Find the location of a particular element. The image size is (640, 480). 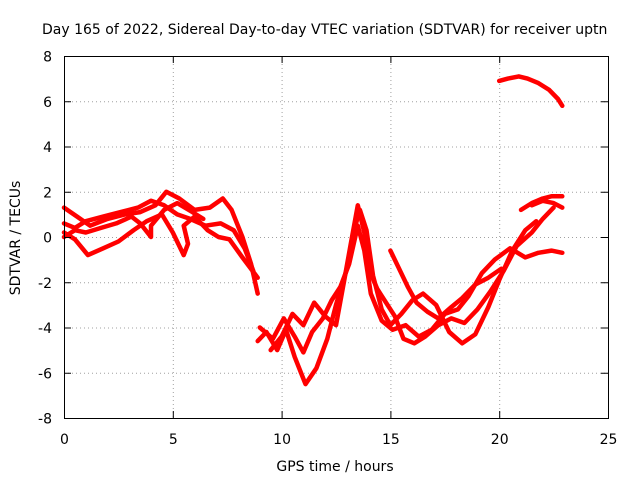

y-tick-label: 4 is located at coordinates (47, 148).